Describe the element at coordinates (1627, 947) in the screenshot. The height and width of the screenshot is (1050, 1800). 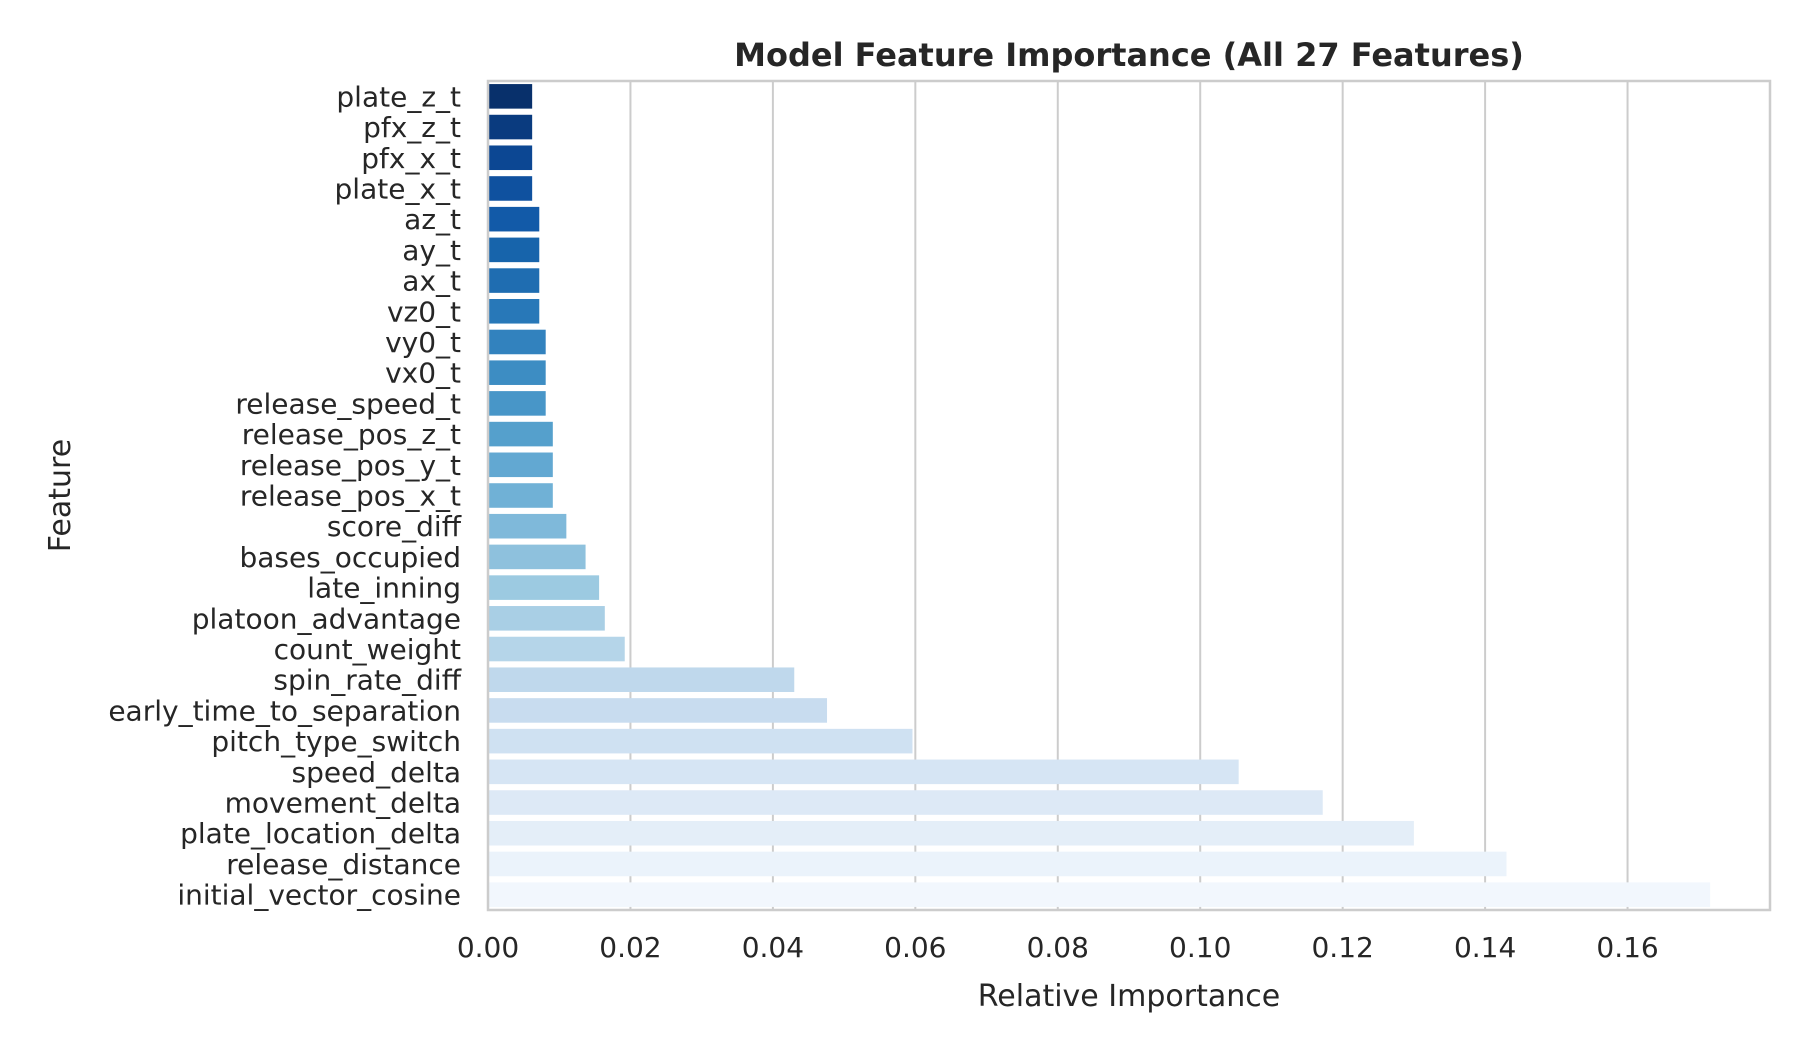
I see `x-tick-label: 0.16` at that location.